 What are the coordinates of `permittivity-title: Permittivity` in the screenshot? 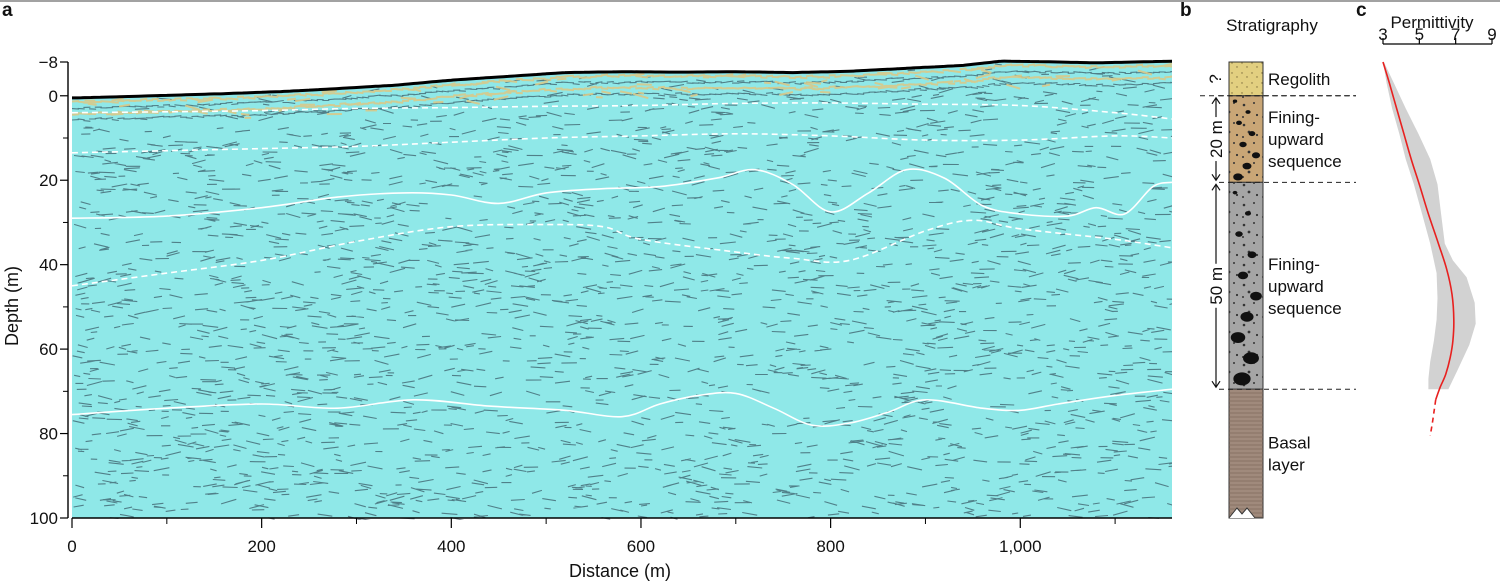 It's located at (1432, 22).